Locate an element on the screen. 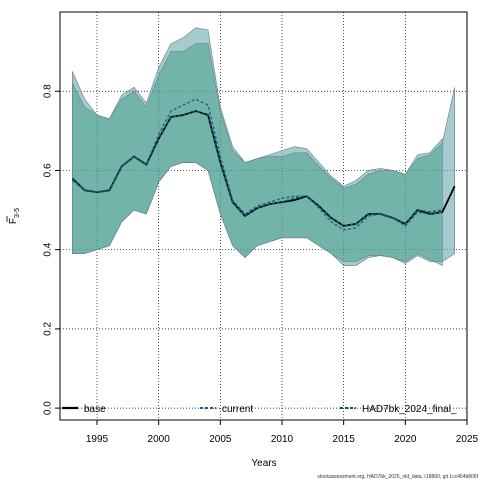 The width and height of the screenshot is (480, 480). x-tick-label: 1995 is located at coordinates (97, 439).